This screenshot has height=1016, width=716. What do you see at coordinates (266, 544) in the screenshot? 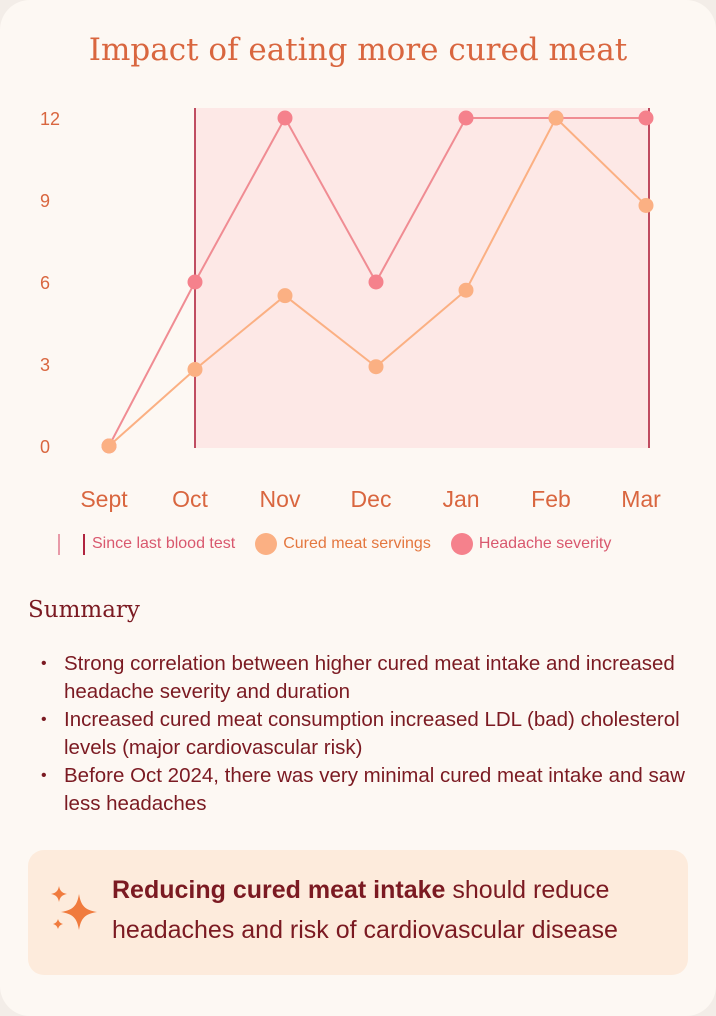
I see `legend-swatch-cured-meat` at bounding box center [266, 544].